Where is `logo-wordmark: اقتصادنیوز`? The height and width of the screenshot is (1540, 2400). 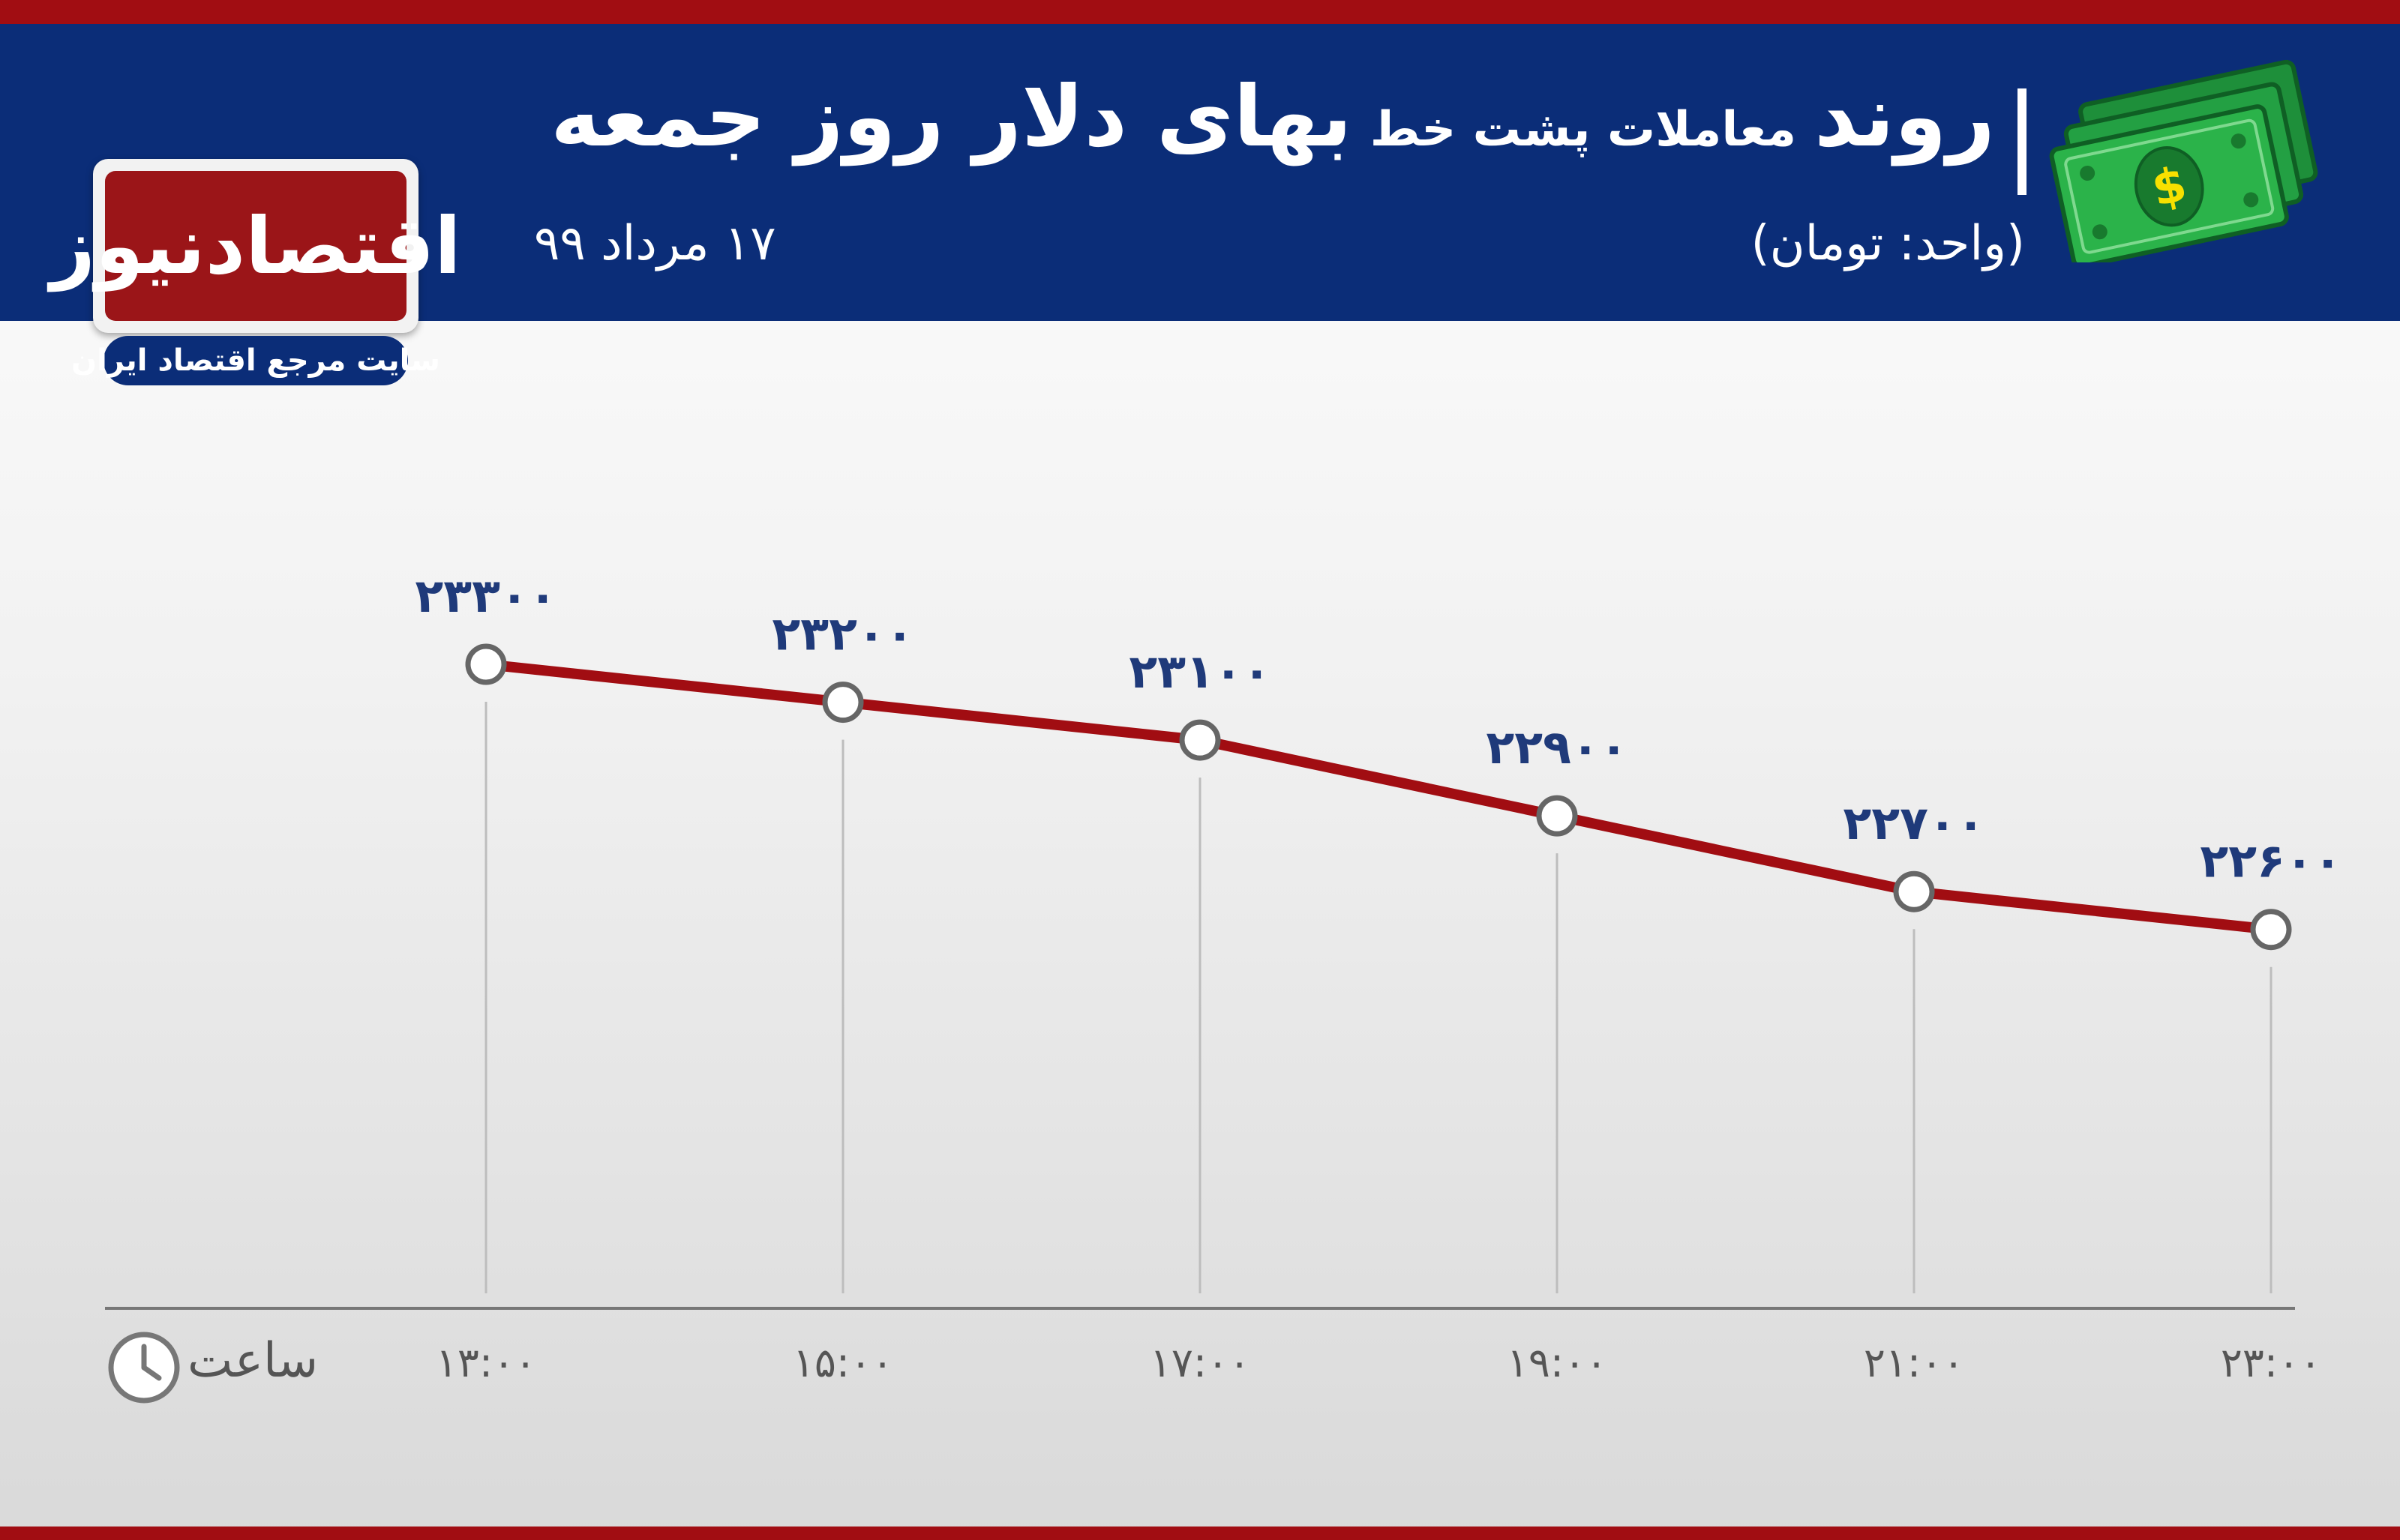 logo-wordmark: اقتصادنیوز is located at coordinates (255, 246).